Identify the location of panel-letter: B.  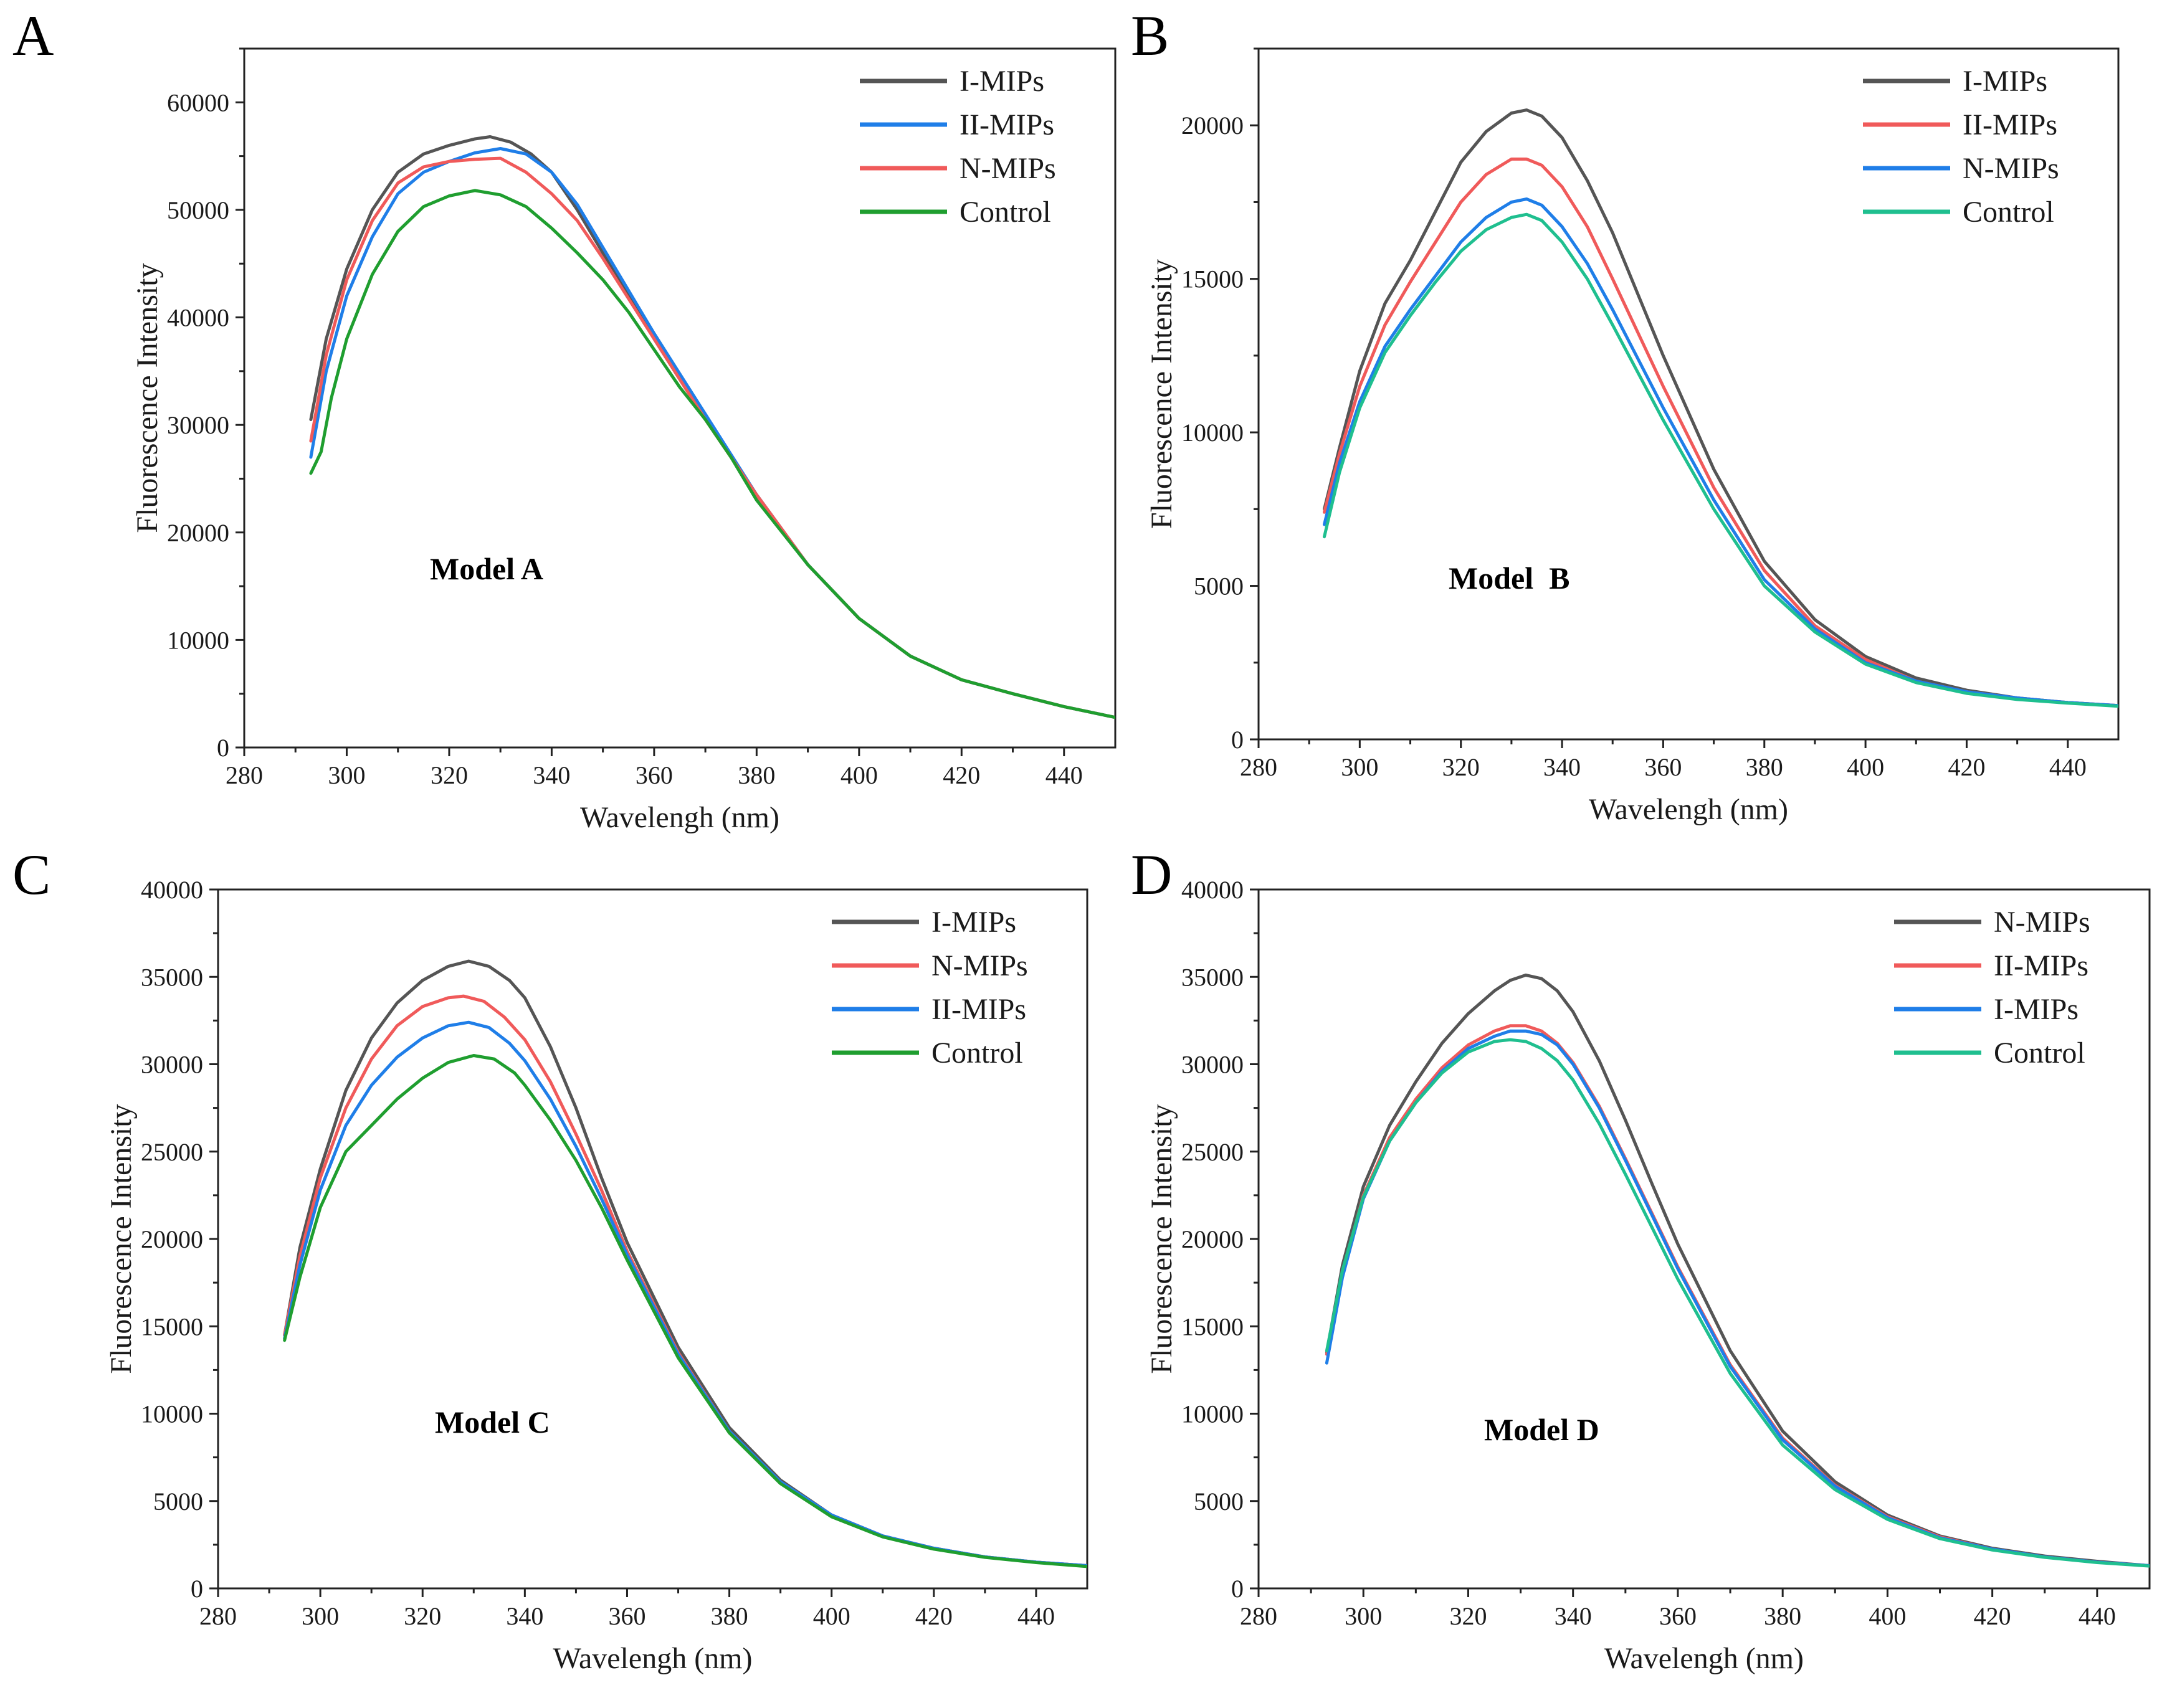
(1150, 35).